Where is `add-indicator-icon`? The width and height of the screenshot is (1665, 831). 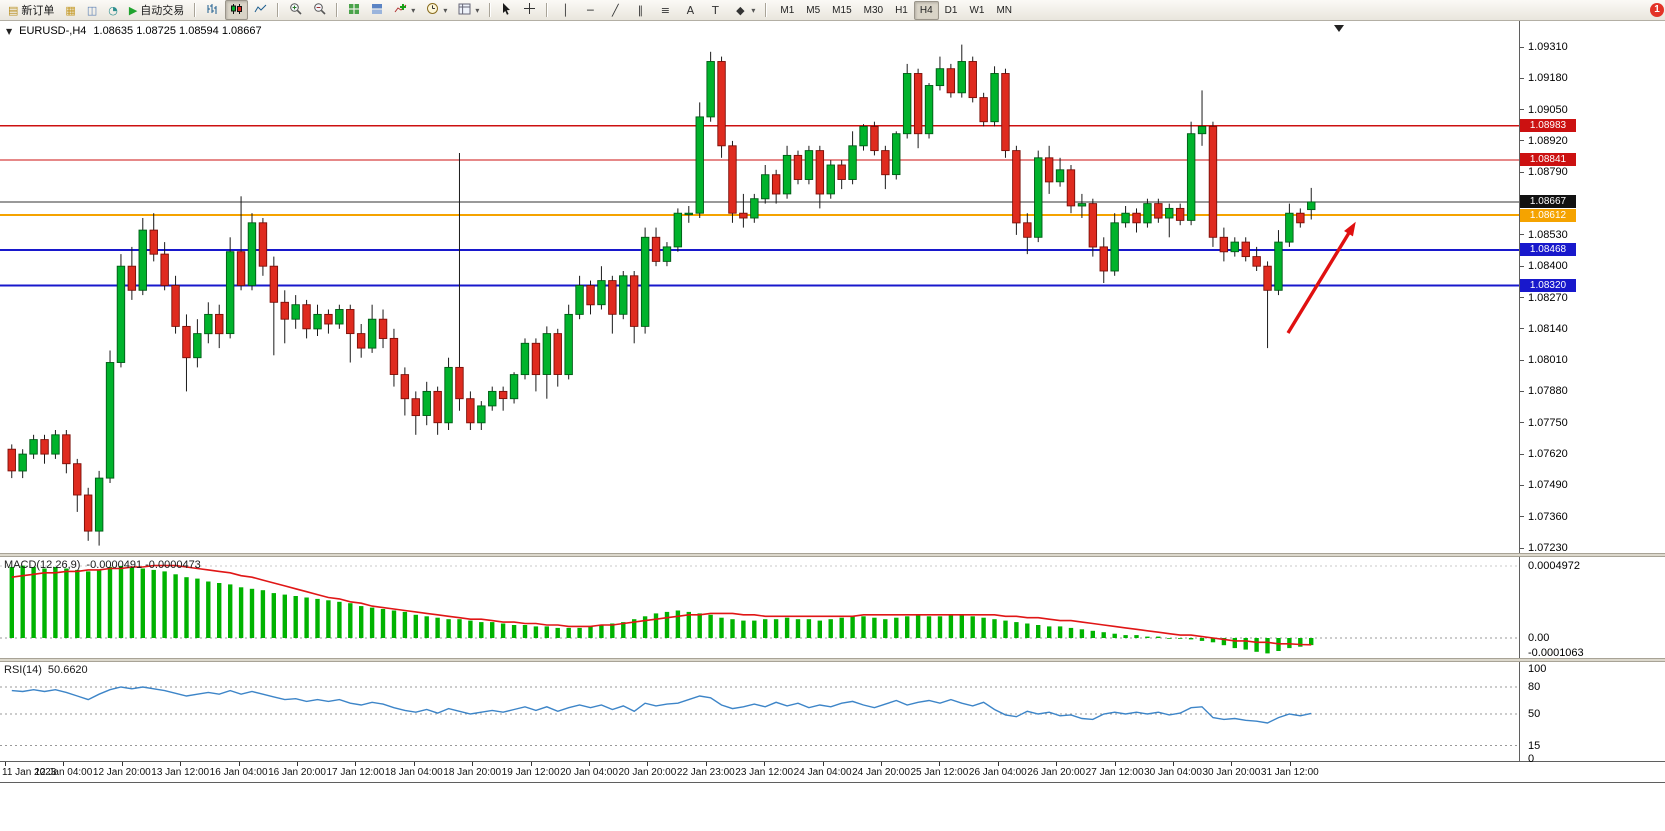 add-indicator-icon is located at coordinates (400, 10).